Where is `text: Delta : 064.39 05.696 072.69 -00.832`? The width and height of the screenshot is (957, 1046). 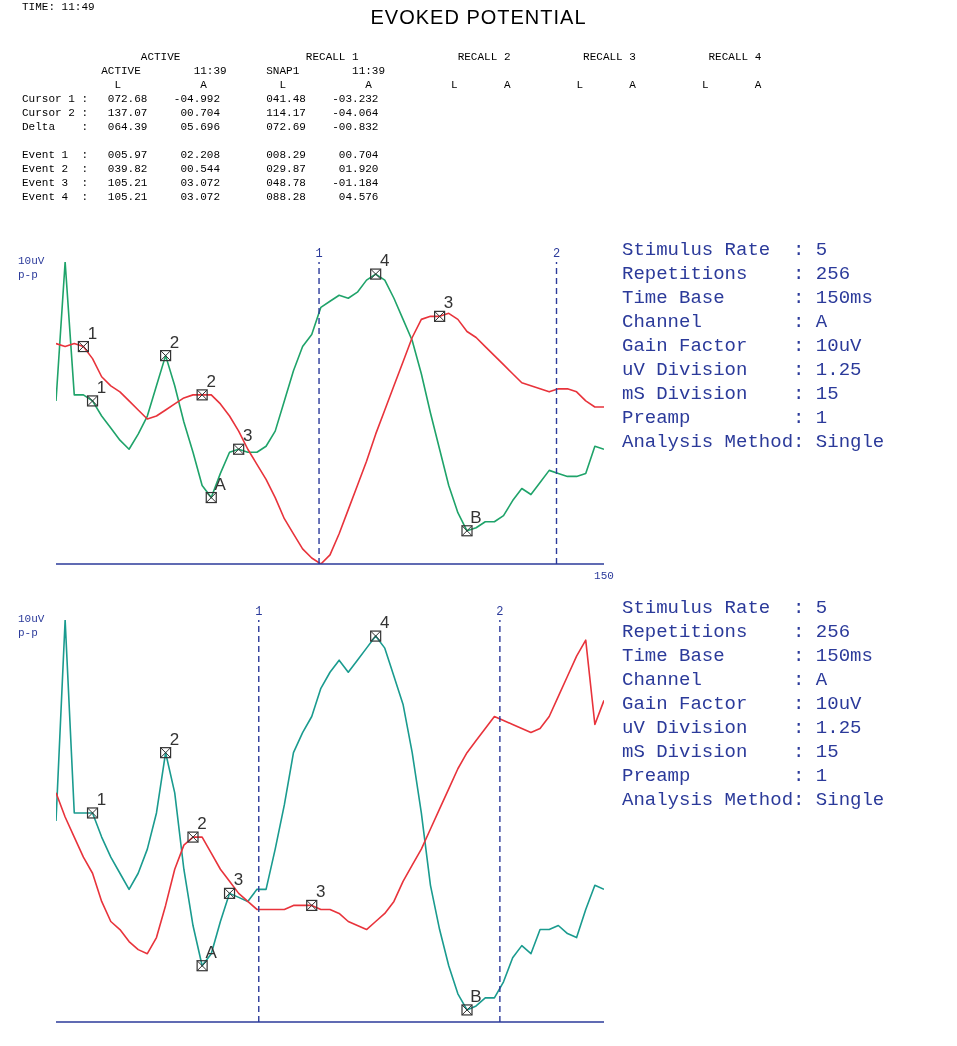 text: Delta : 064.39 05.696 072.69 -00.832 is located at coordinates (201, 127).